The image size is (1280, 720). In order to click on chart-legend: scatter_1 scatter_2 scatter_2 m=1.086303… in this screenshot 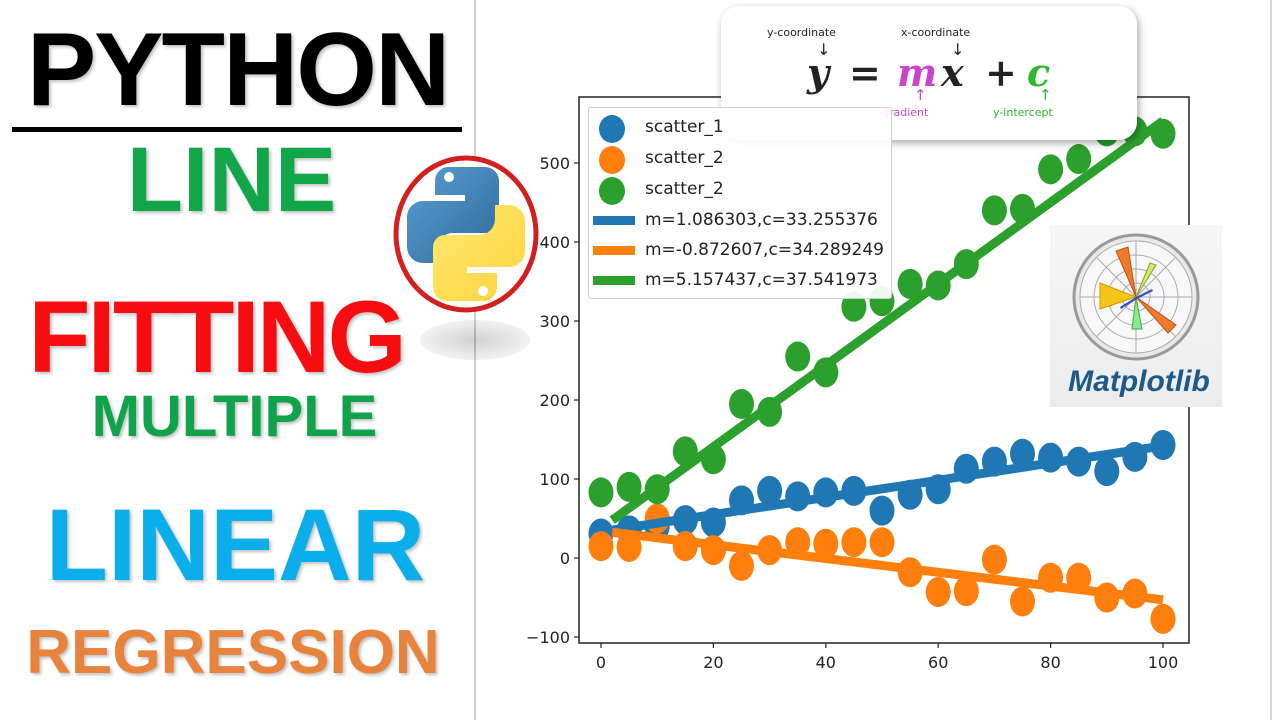, I will do `click(740, 203)`.